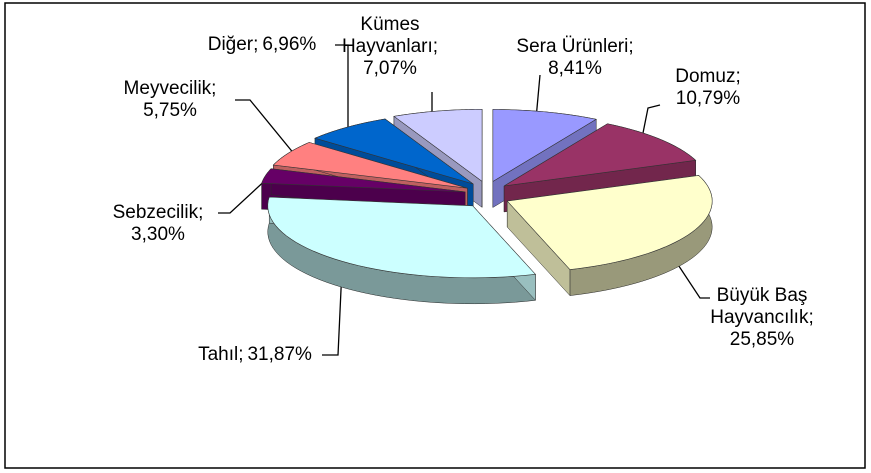  I want to click on label-part: 6,96%, so click(289, 44).